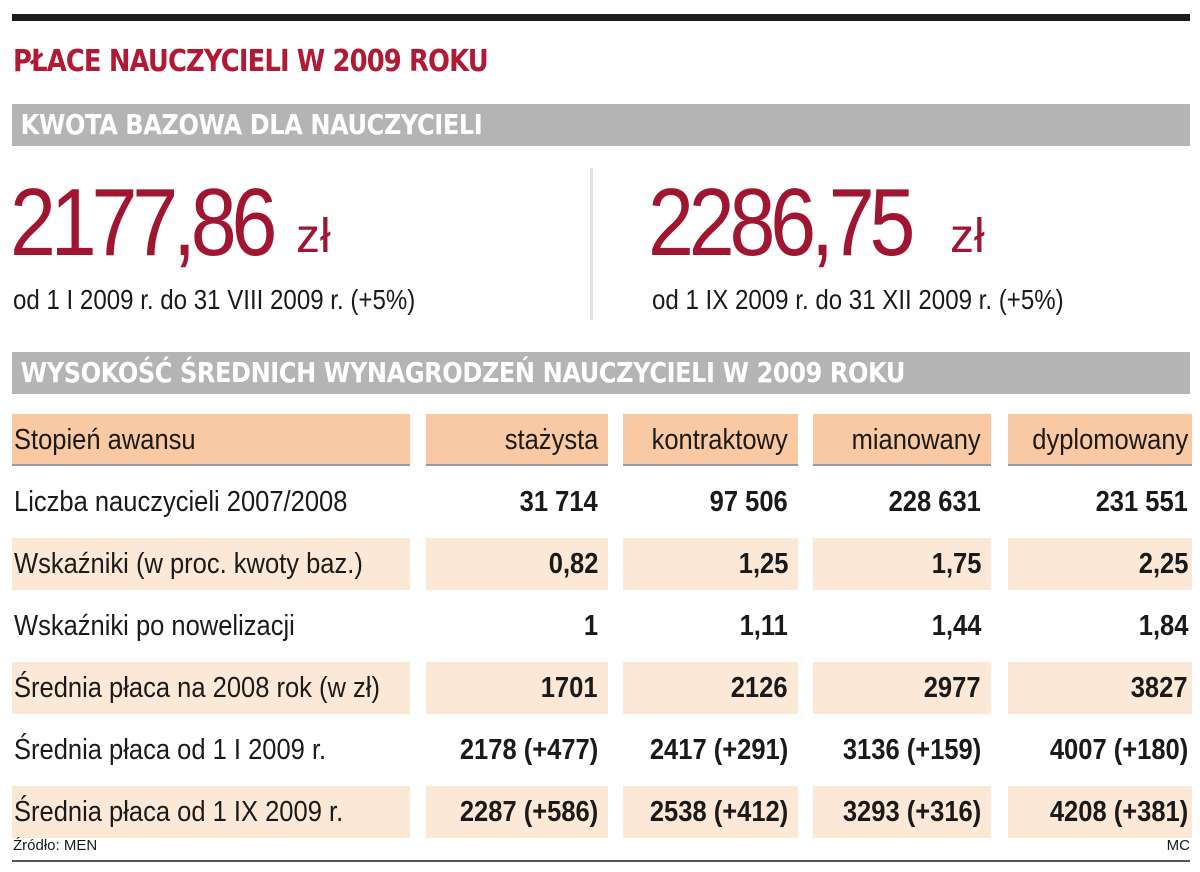 Image resolution: width=1200 pixels, height=872 pixels. I want to click on table-cell: 231 551, so click(1100, 502).